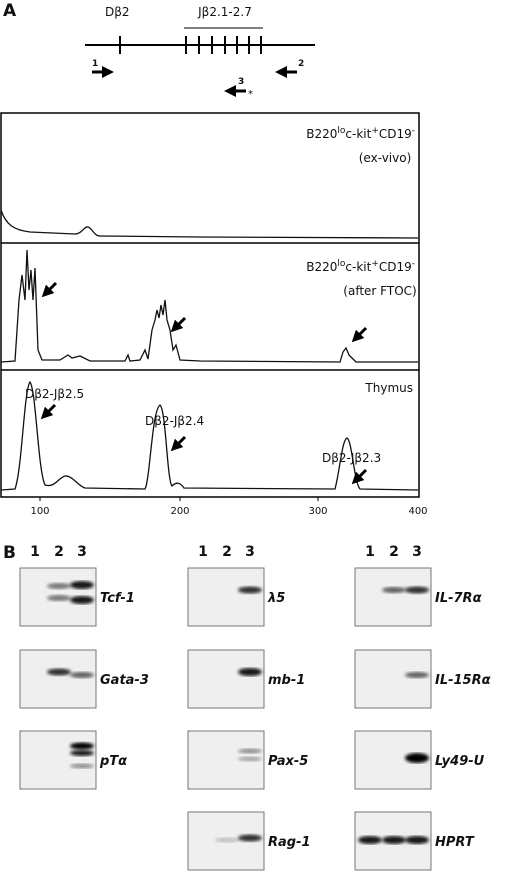 This screenshot has width=520, height=877. I want to click on gene-label: IL-7Rα, so click(458, 598).